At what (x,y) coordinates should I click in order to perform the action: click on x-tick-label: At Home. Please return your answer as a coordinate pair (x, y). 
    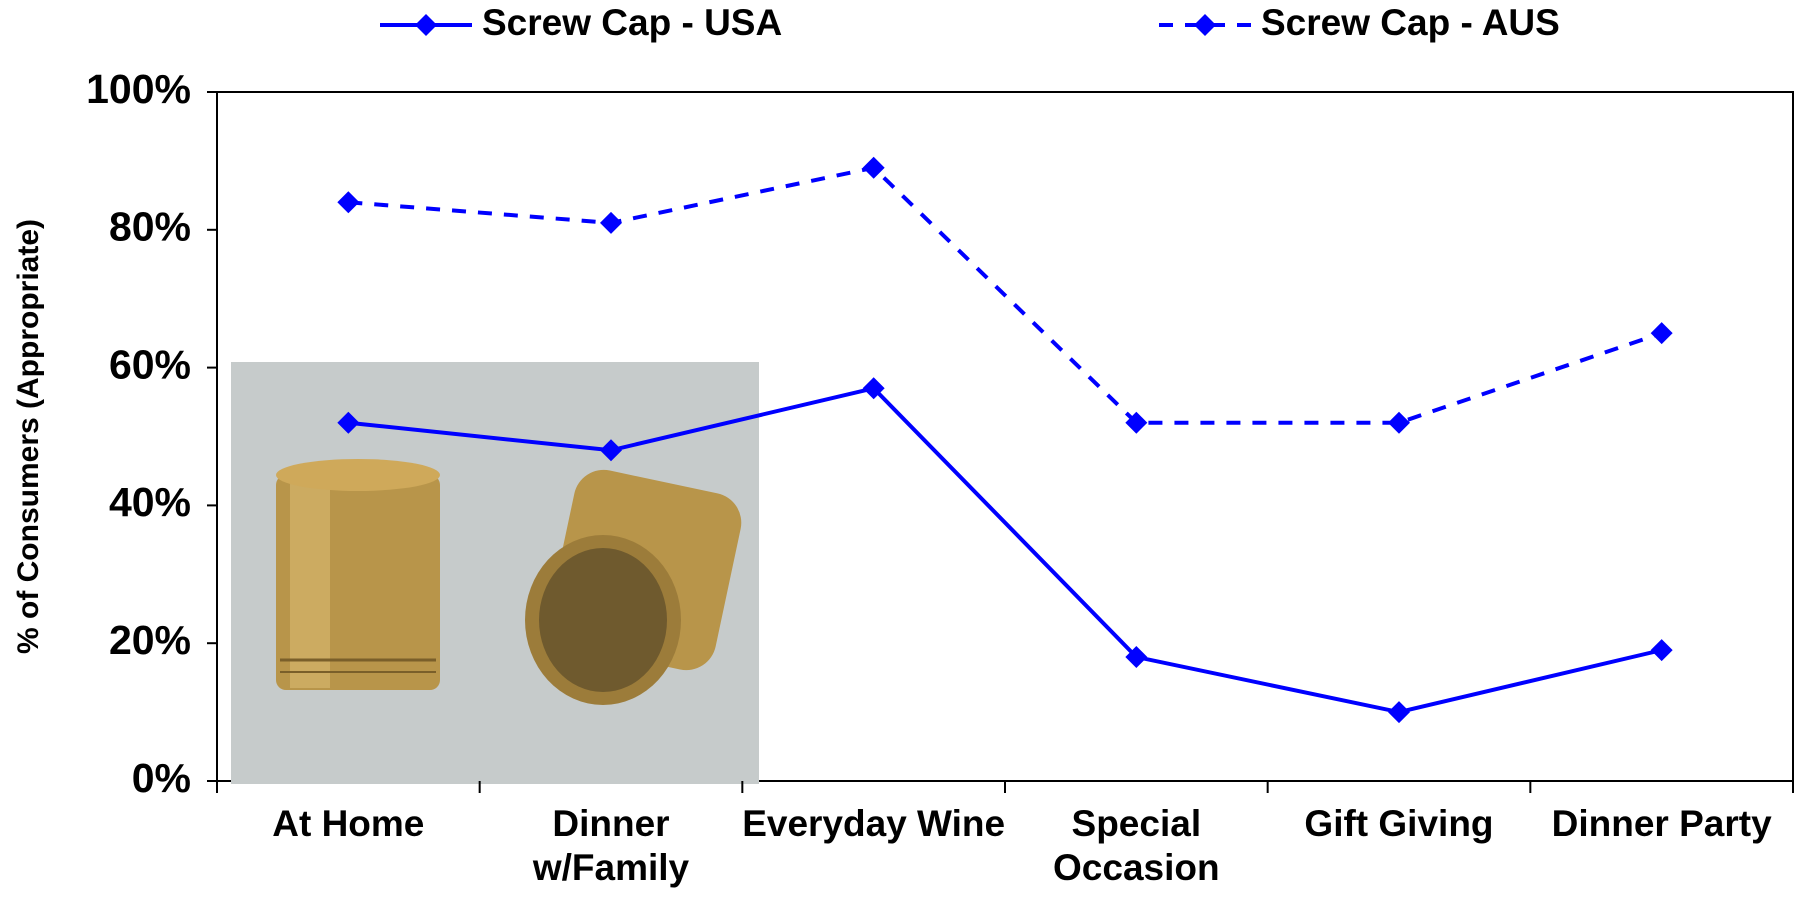
    Looking at the image, I should click on (348, 823).